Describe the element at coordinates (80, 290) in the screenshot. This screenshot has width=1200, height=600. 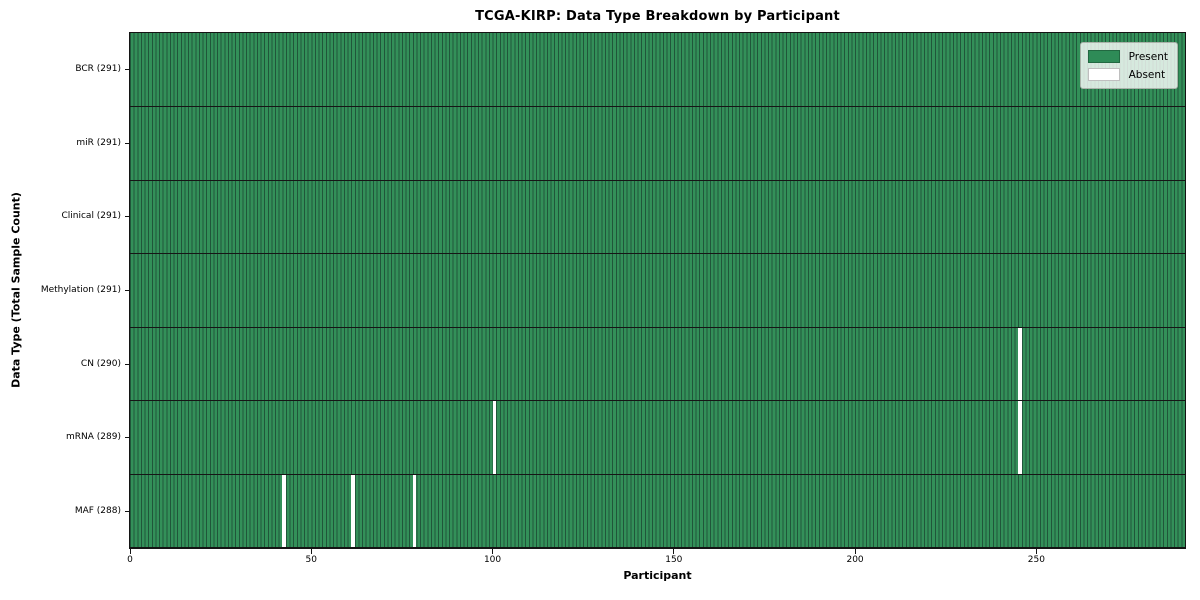
I see `y-tick-label: Methylation (291)` at that location.